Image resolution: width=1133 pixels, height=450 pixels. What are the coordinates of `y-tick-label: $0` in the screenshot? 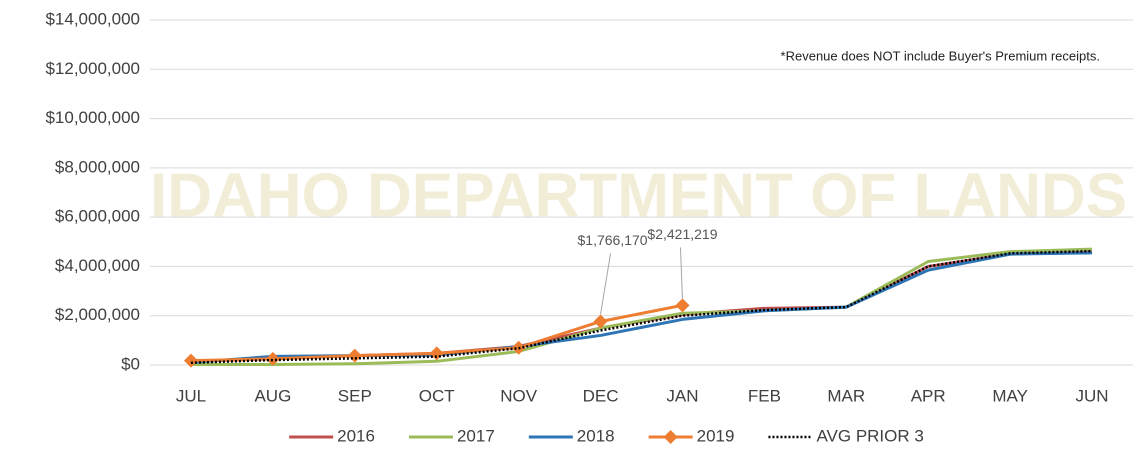 It's located at (130, 363).